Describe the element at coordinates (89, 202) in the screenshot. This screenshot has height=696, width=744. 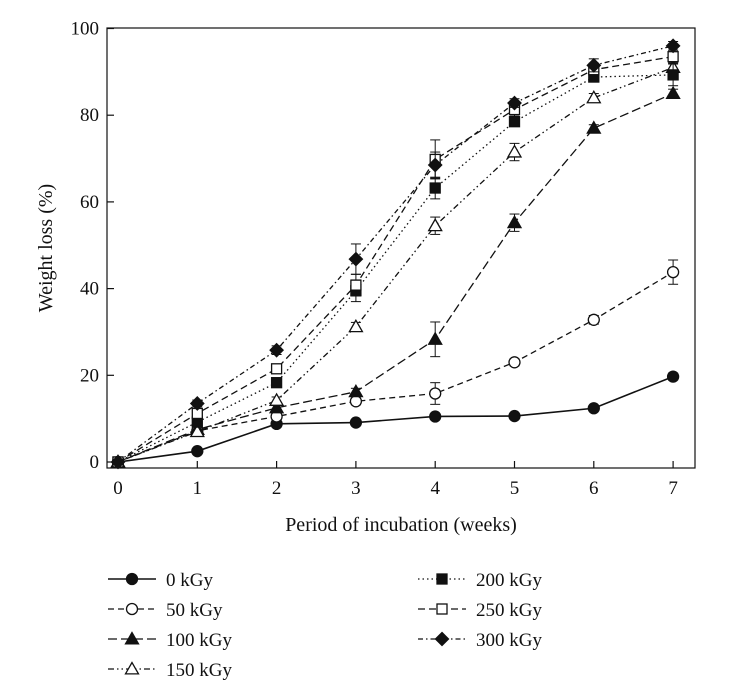
I see `y-tick-label: 60` at that location.